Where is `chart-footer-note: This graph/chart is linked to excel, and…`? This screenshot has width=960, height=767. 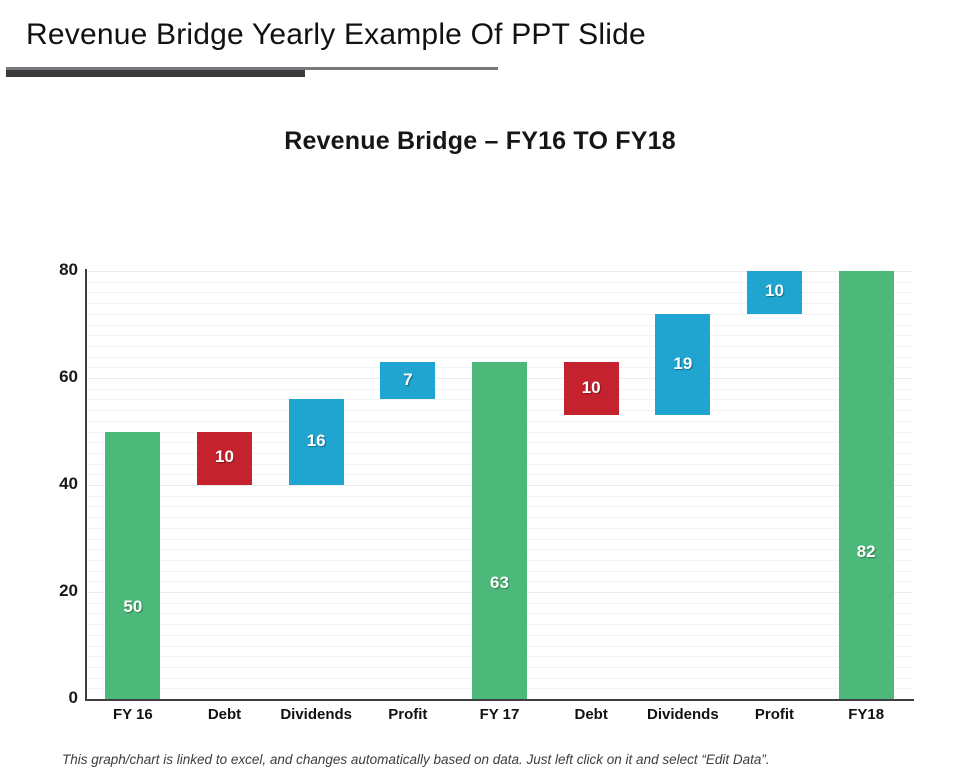 chart-footer-note: This graph/chart is linked to excel, and… is located at coordinates (416, 759).